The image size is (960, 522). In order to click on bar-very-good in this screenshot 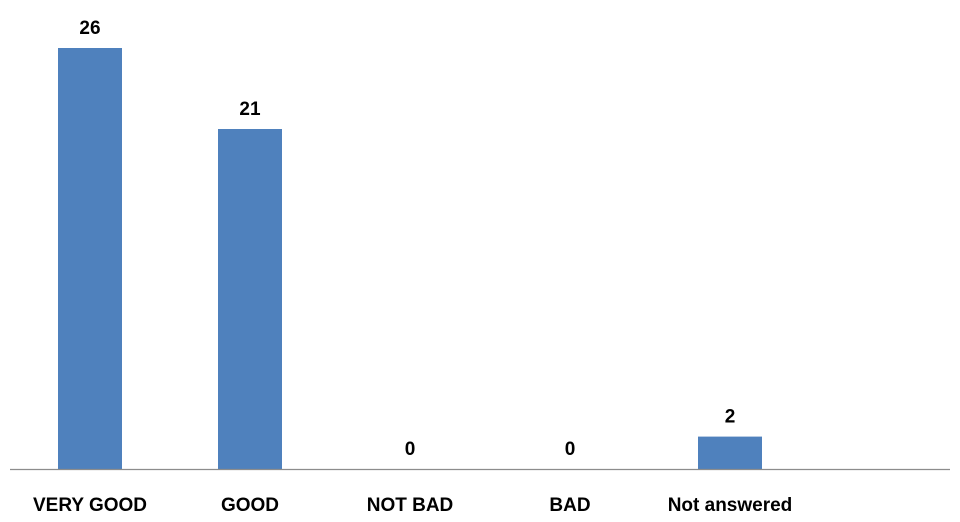, I will do `click(90, 258)`.